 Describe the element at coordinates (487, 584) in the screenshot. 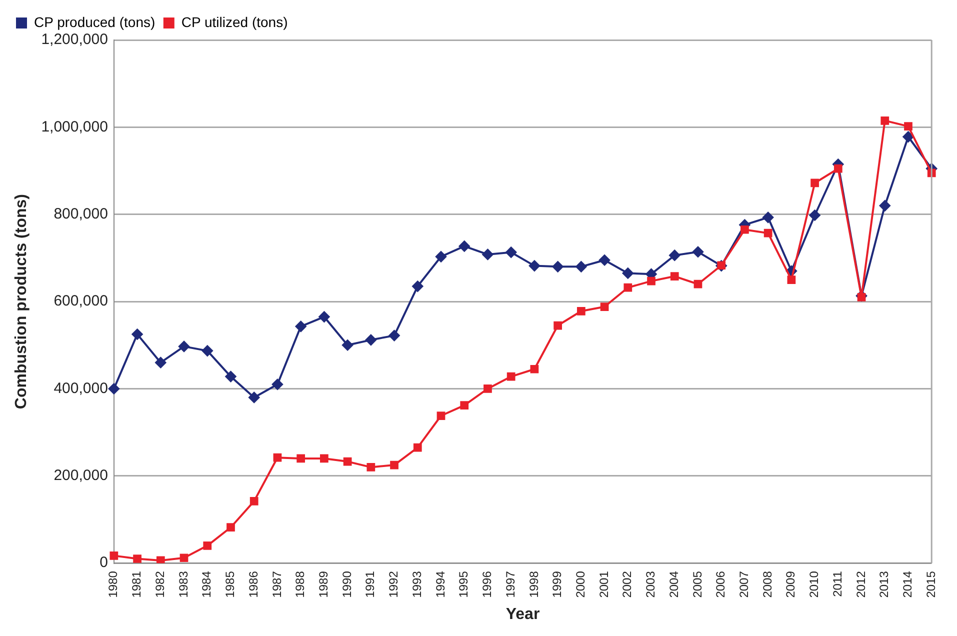

I see `x-tick-label: 1996` at that location.